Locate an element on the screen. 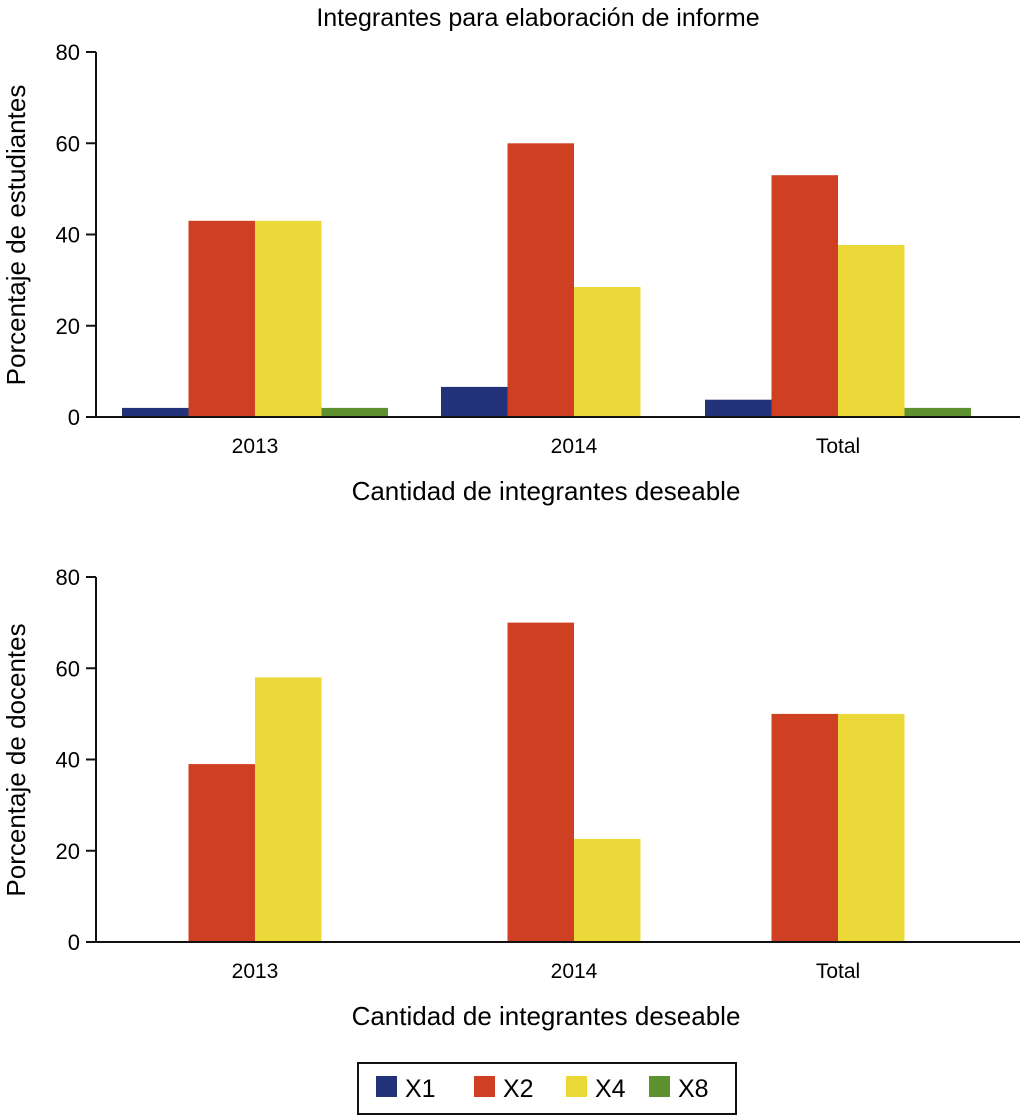  legend-swatch-x2 is located at coordinates (484, 1086).